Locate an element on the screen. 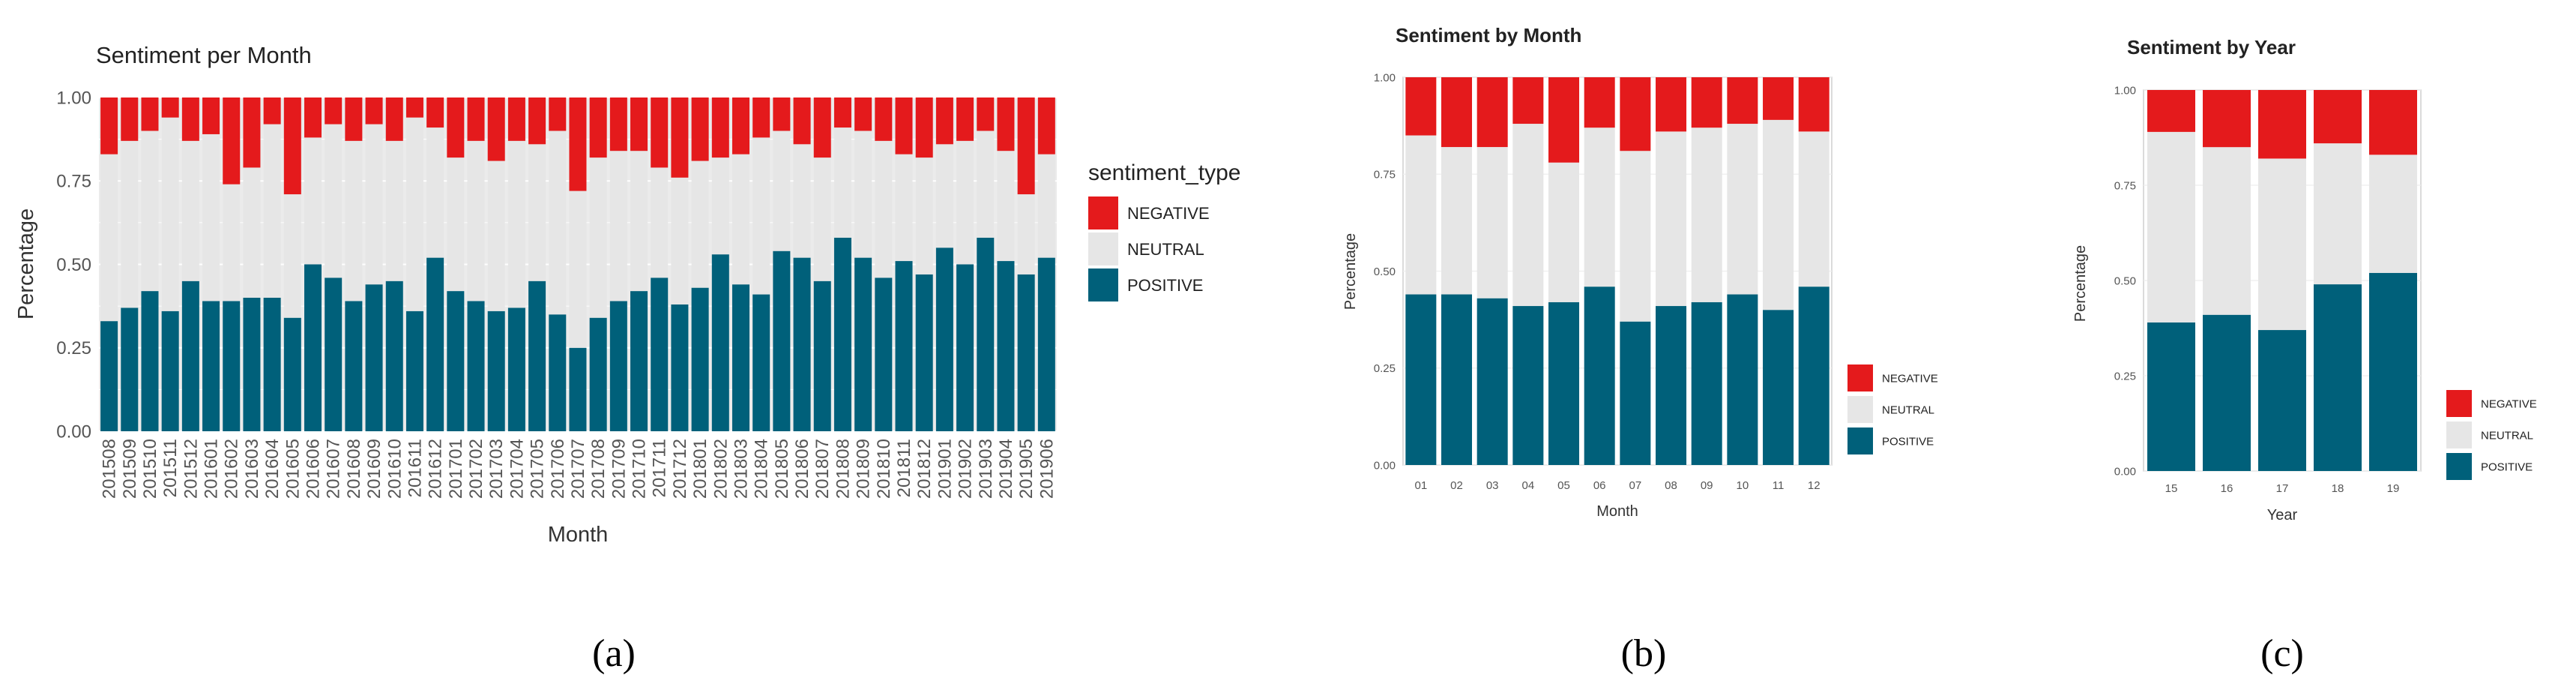 The height and width of the screenshot is (699, 2576). x-tick-label: 201906 is located at coordinates (1047, 469).